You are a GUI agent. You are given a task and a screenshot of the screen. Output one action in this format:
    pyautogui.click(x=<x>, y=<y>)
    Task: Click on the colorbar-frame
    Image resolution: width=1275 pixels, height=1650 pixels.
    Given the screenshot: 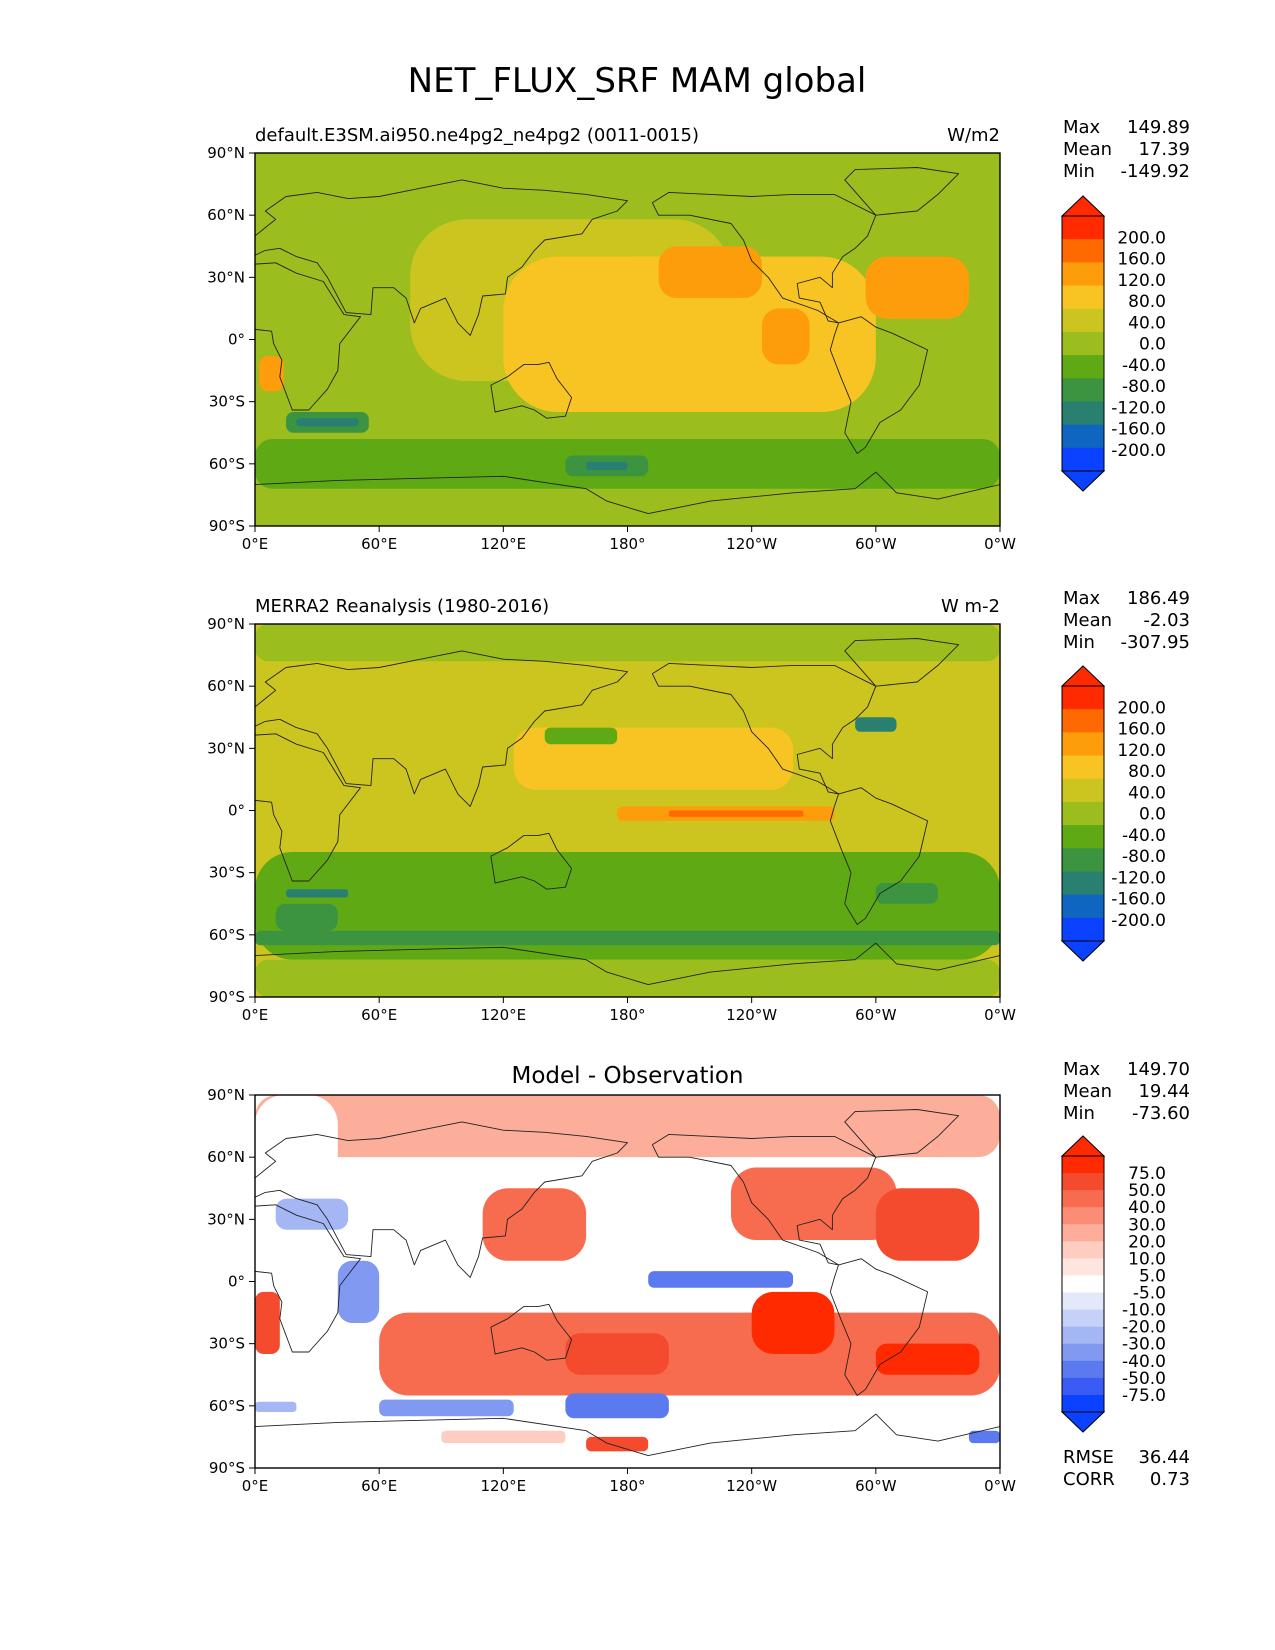 What is the action you would take?
    pyautogui.click(x=1083, y=813)
    